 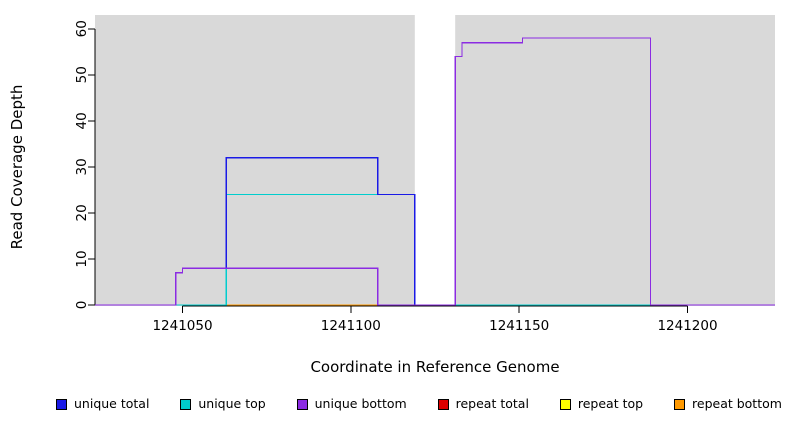 I want to click on legend-item-repeat-total: repeat total, so click(x=483, y=403).